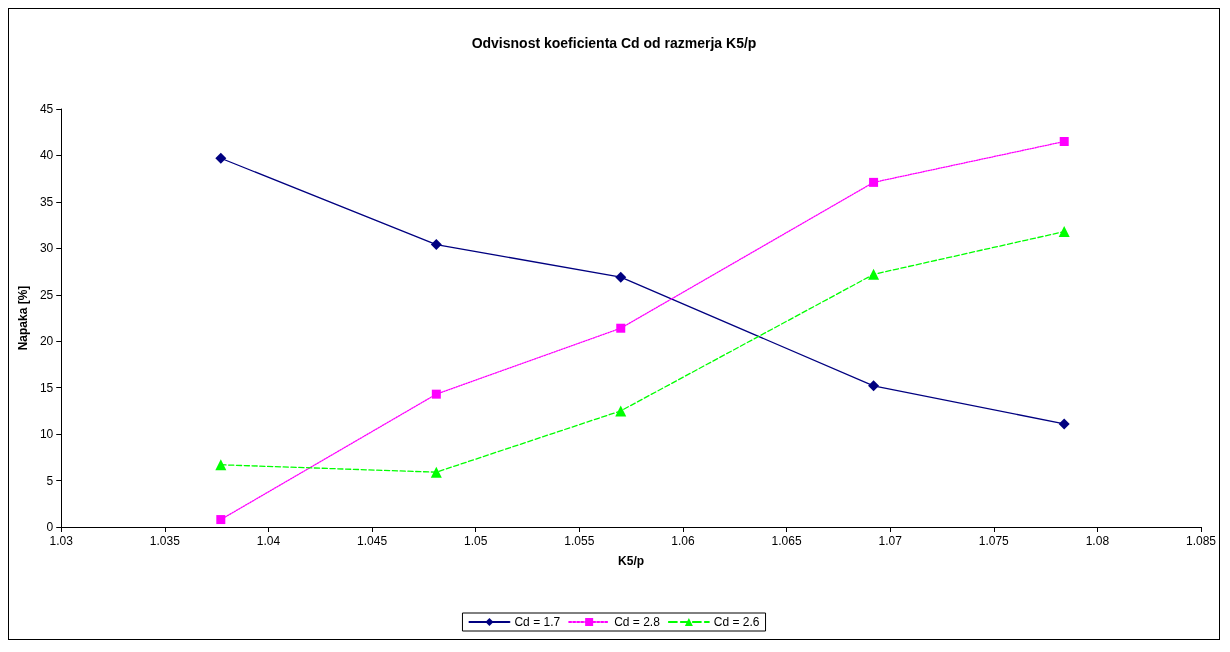 This screenshot has height=652, width=1230. What do you see at coordinates (50, 527) in the screenshot?
I see `y-tick-label: 0` at bounding box center [50, 527].